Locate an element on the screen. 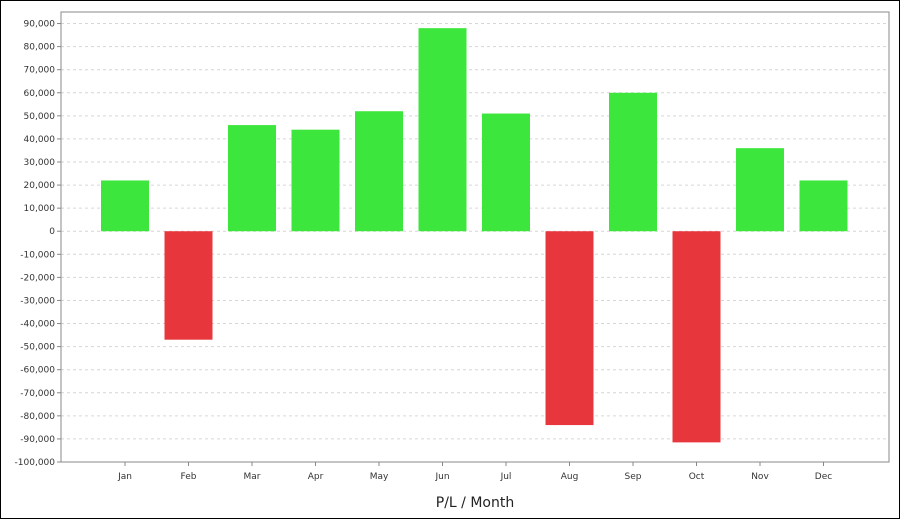 This screenshot has width=900, height=519. y-tick-label: 0 is located at coordinates (52, 232).